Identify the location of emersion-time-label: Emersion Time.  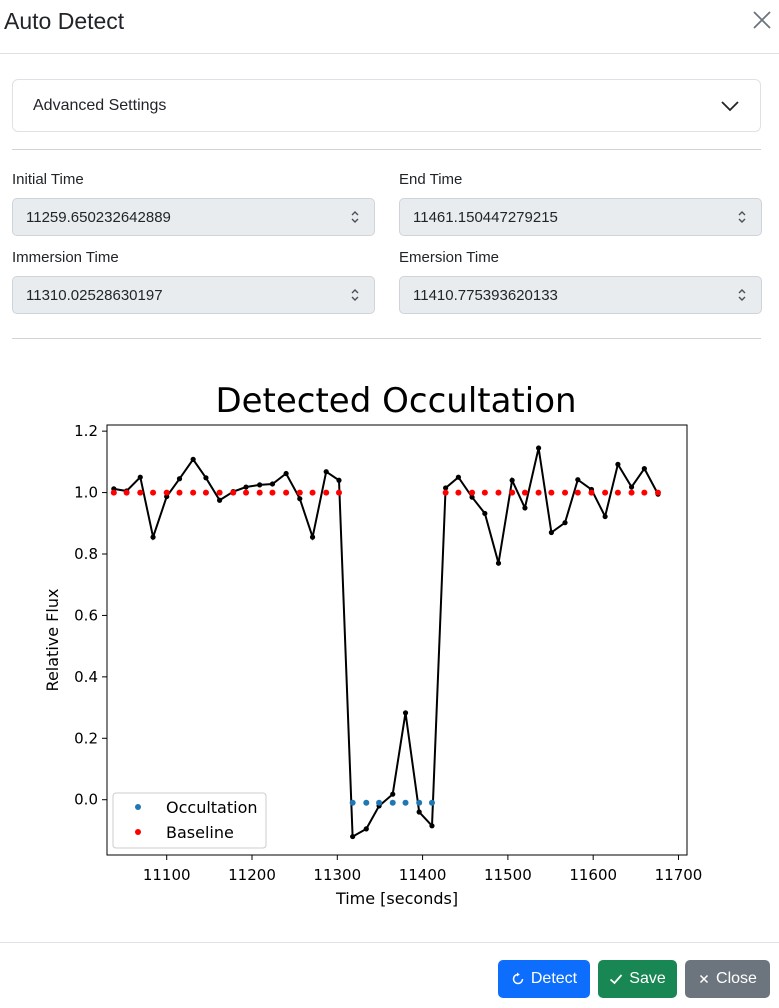
(449, 257).